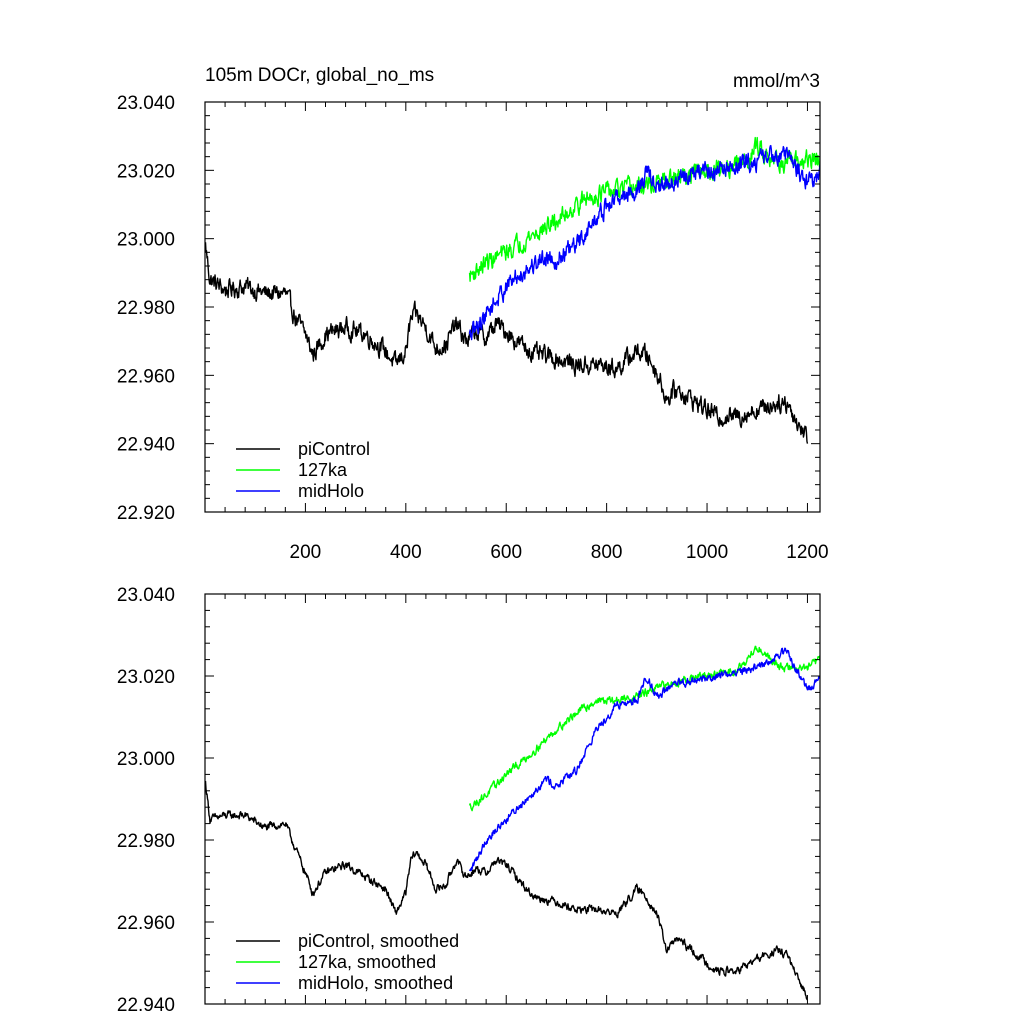 The height and width of the screenshot is (1024, 1024). I want to click on x-tick-label: 400, so click(406, 552).